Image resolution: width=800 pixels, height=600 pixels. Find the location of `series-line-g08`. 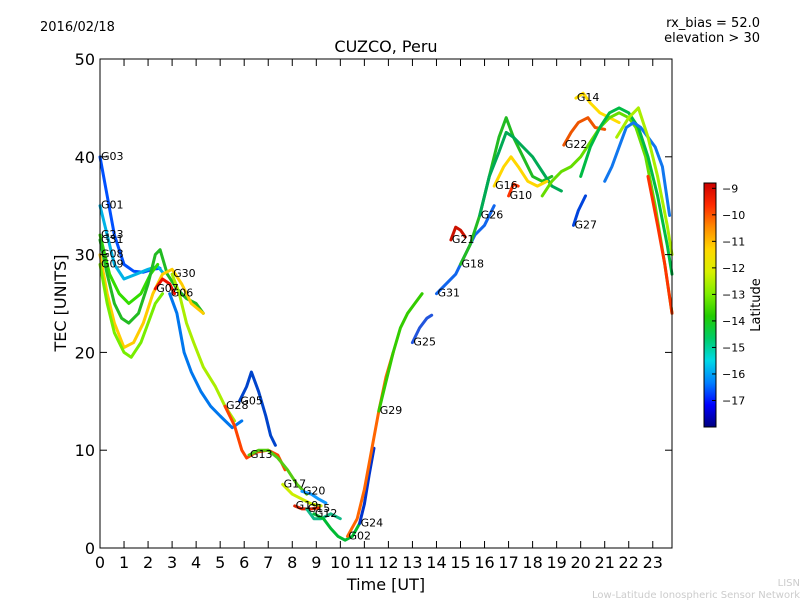

series-line-g08 is located at coordinates (151, 301).